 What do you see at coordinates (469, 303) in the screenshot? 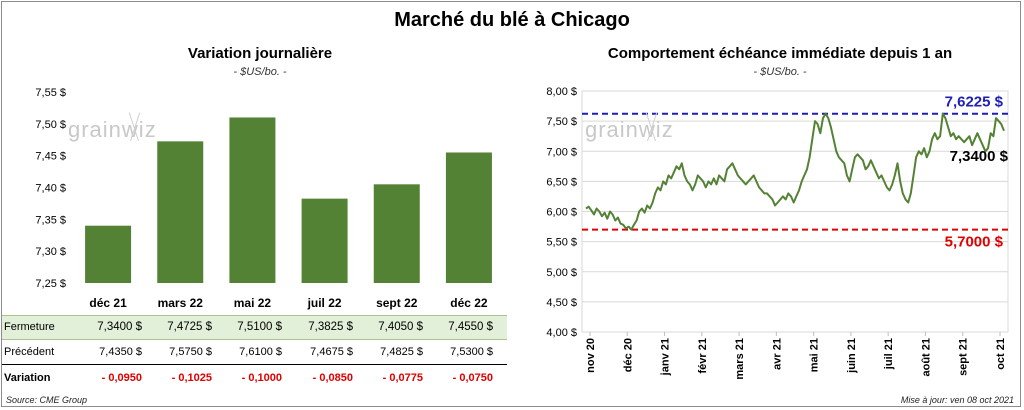
I see `x-tick-label: déc 22` at bounding box center [469, 303].